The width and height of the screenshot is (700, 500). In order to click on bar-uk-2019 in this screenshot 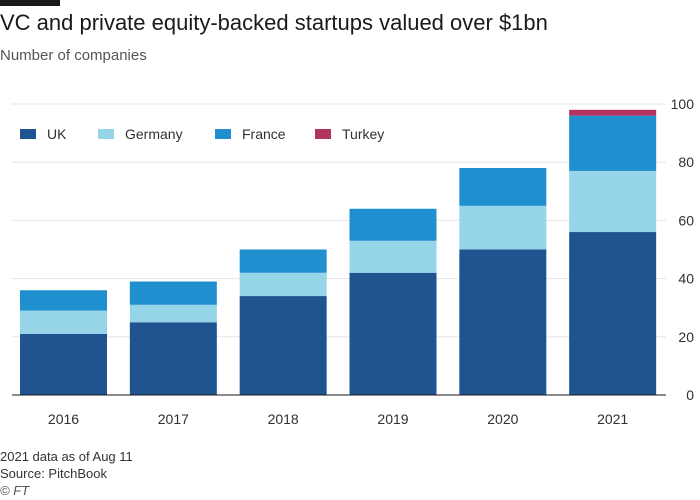, I will do `click(393, 333)`.